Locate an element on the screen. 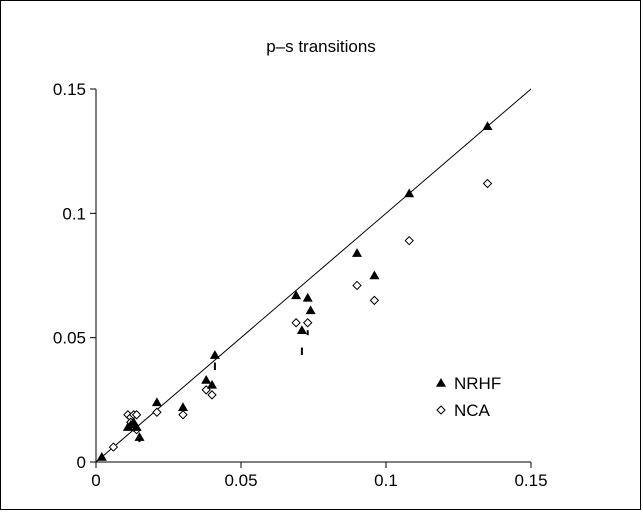 The height and width of the screenshot is (512, 643). y-tick-label: 0 is located at coordinates (81, 462).